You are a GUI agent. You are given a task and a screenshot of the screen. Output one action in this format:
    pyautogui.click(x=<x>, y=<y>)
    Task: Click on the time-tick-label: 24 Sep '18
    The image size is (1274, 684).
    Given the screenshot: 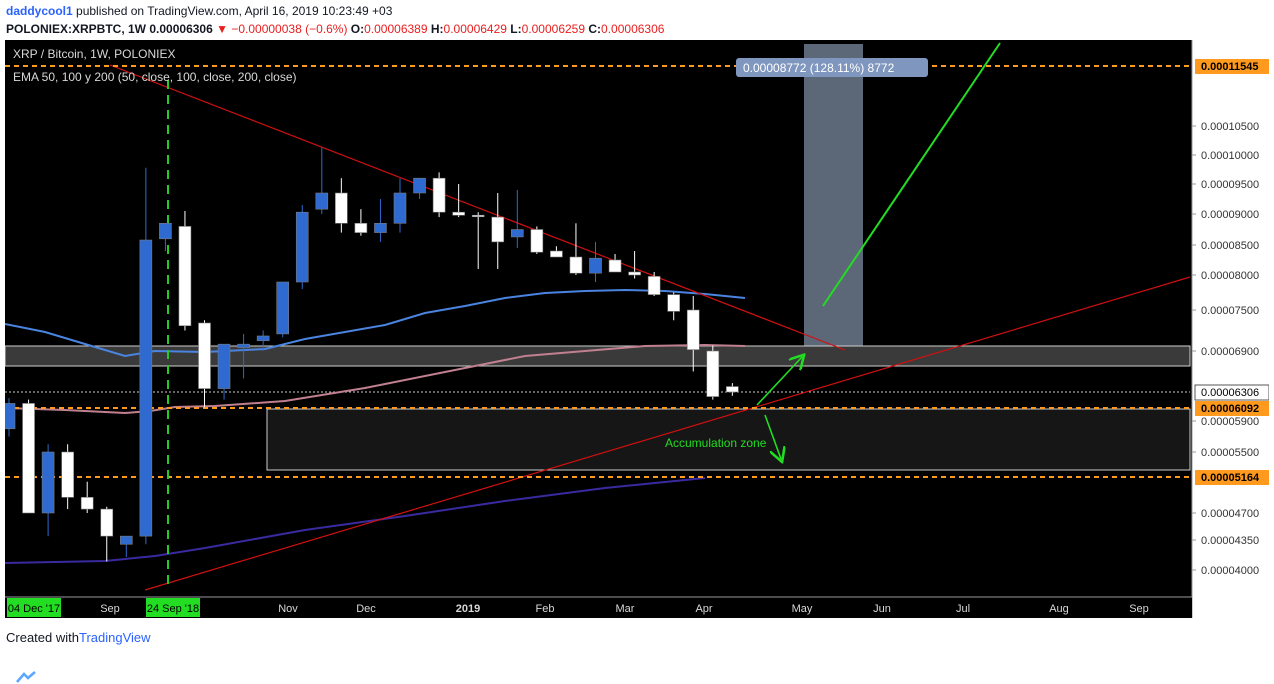 What is the action you would take?
    pyautogui.click(x=173, y=609)
    